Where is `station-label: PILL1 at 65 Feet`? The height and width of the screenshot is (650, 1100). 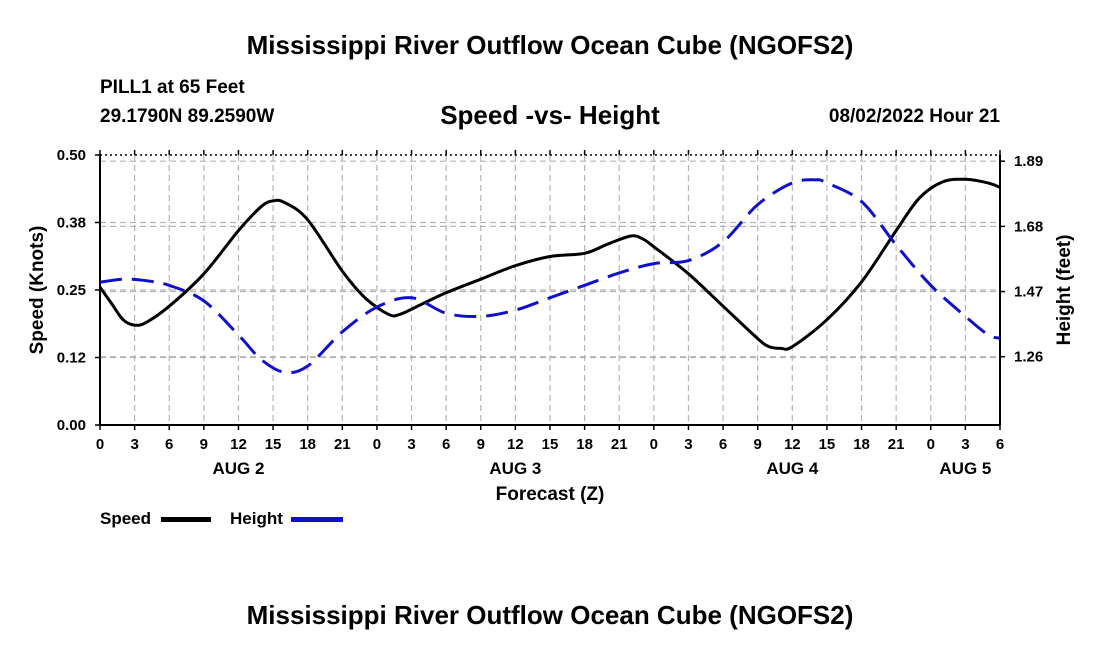 station-label: PILL1 at 65 Feet is located at coordinates (172, 87).